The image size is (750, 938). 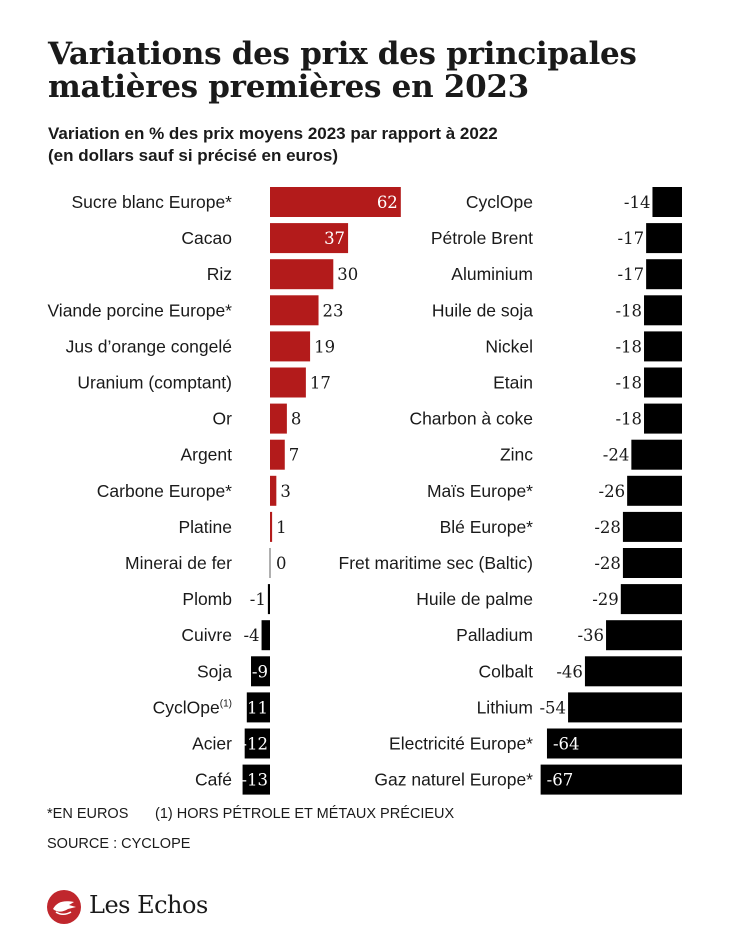 I want to click on category-label: CyclOpe(1), so click(x=192, y=707).